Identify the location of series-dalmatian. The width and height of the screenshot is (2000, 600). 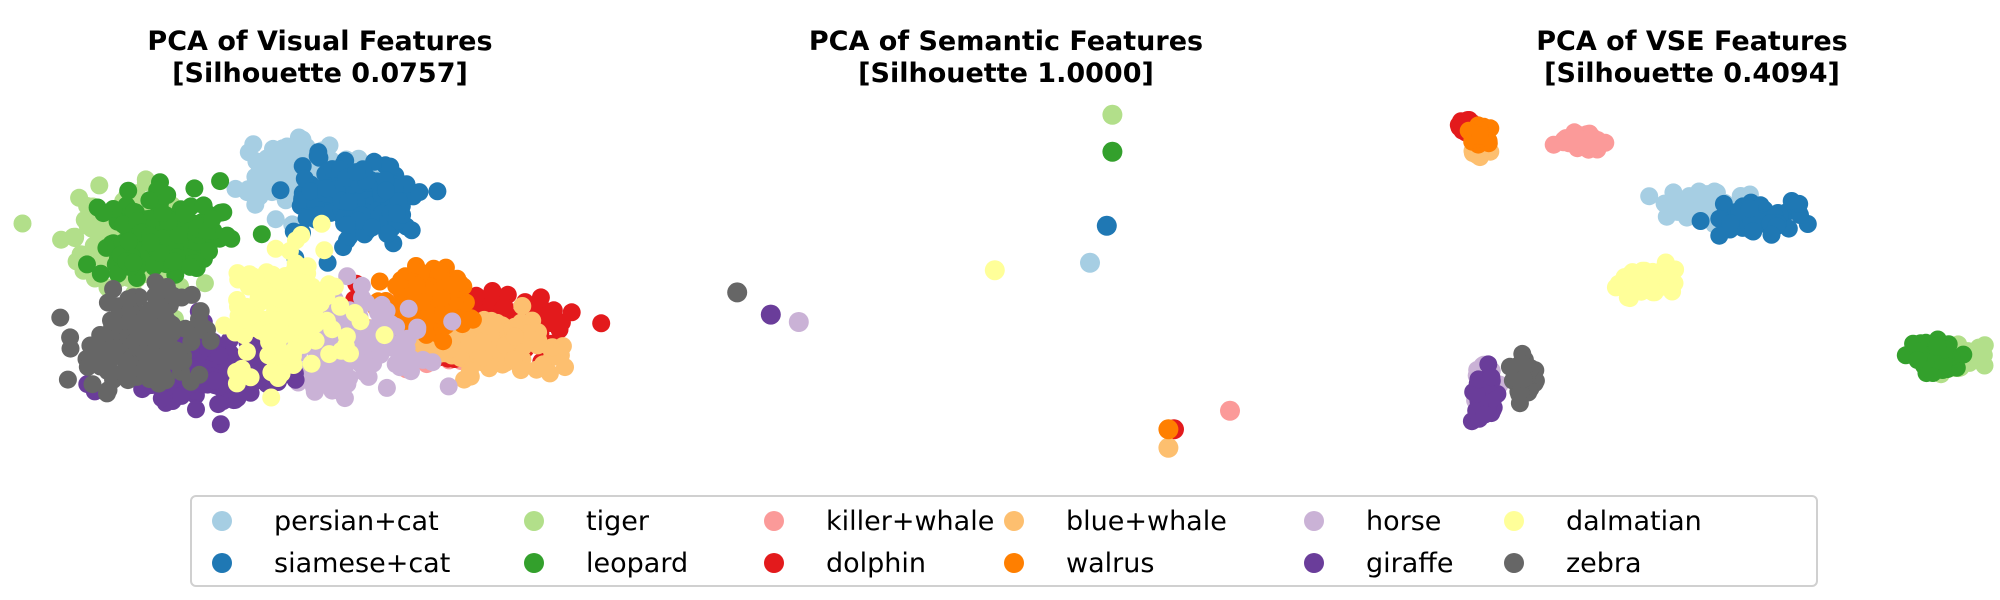
(304, 310).